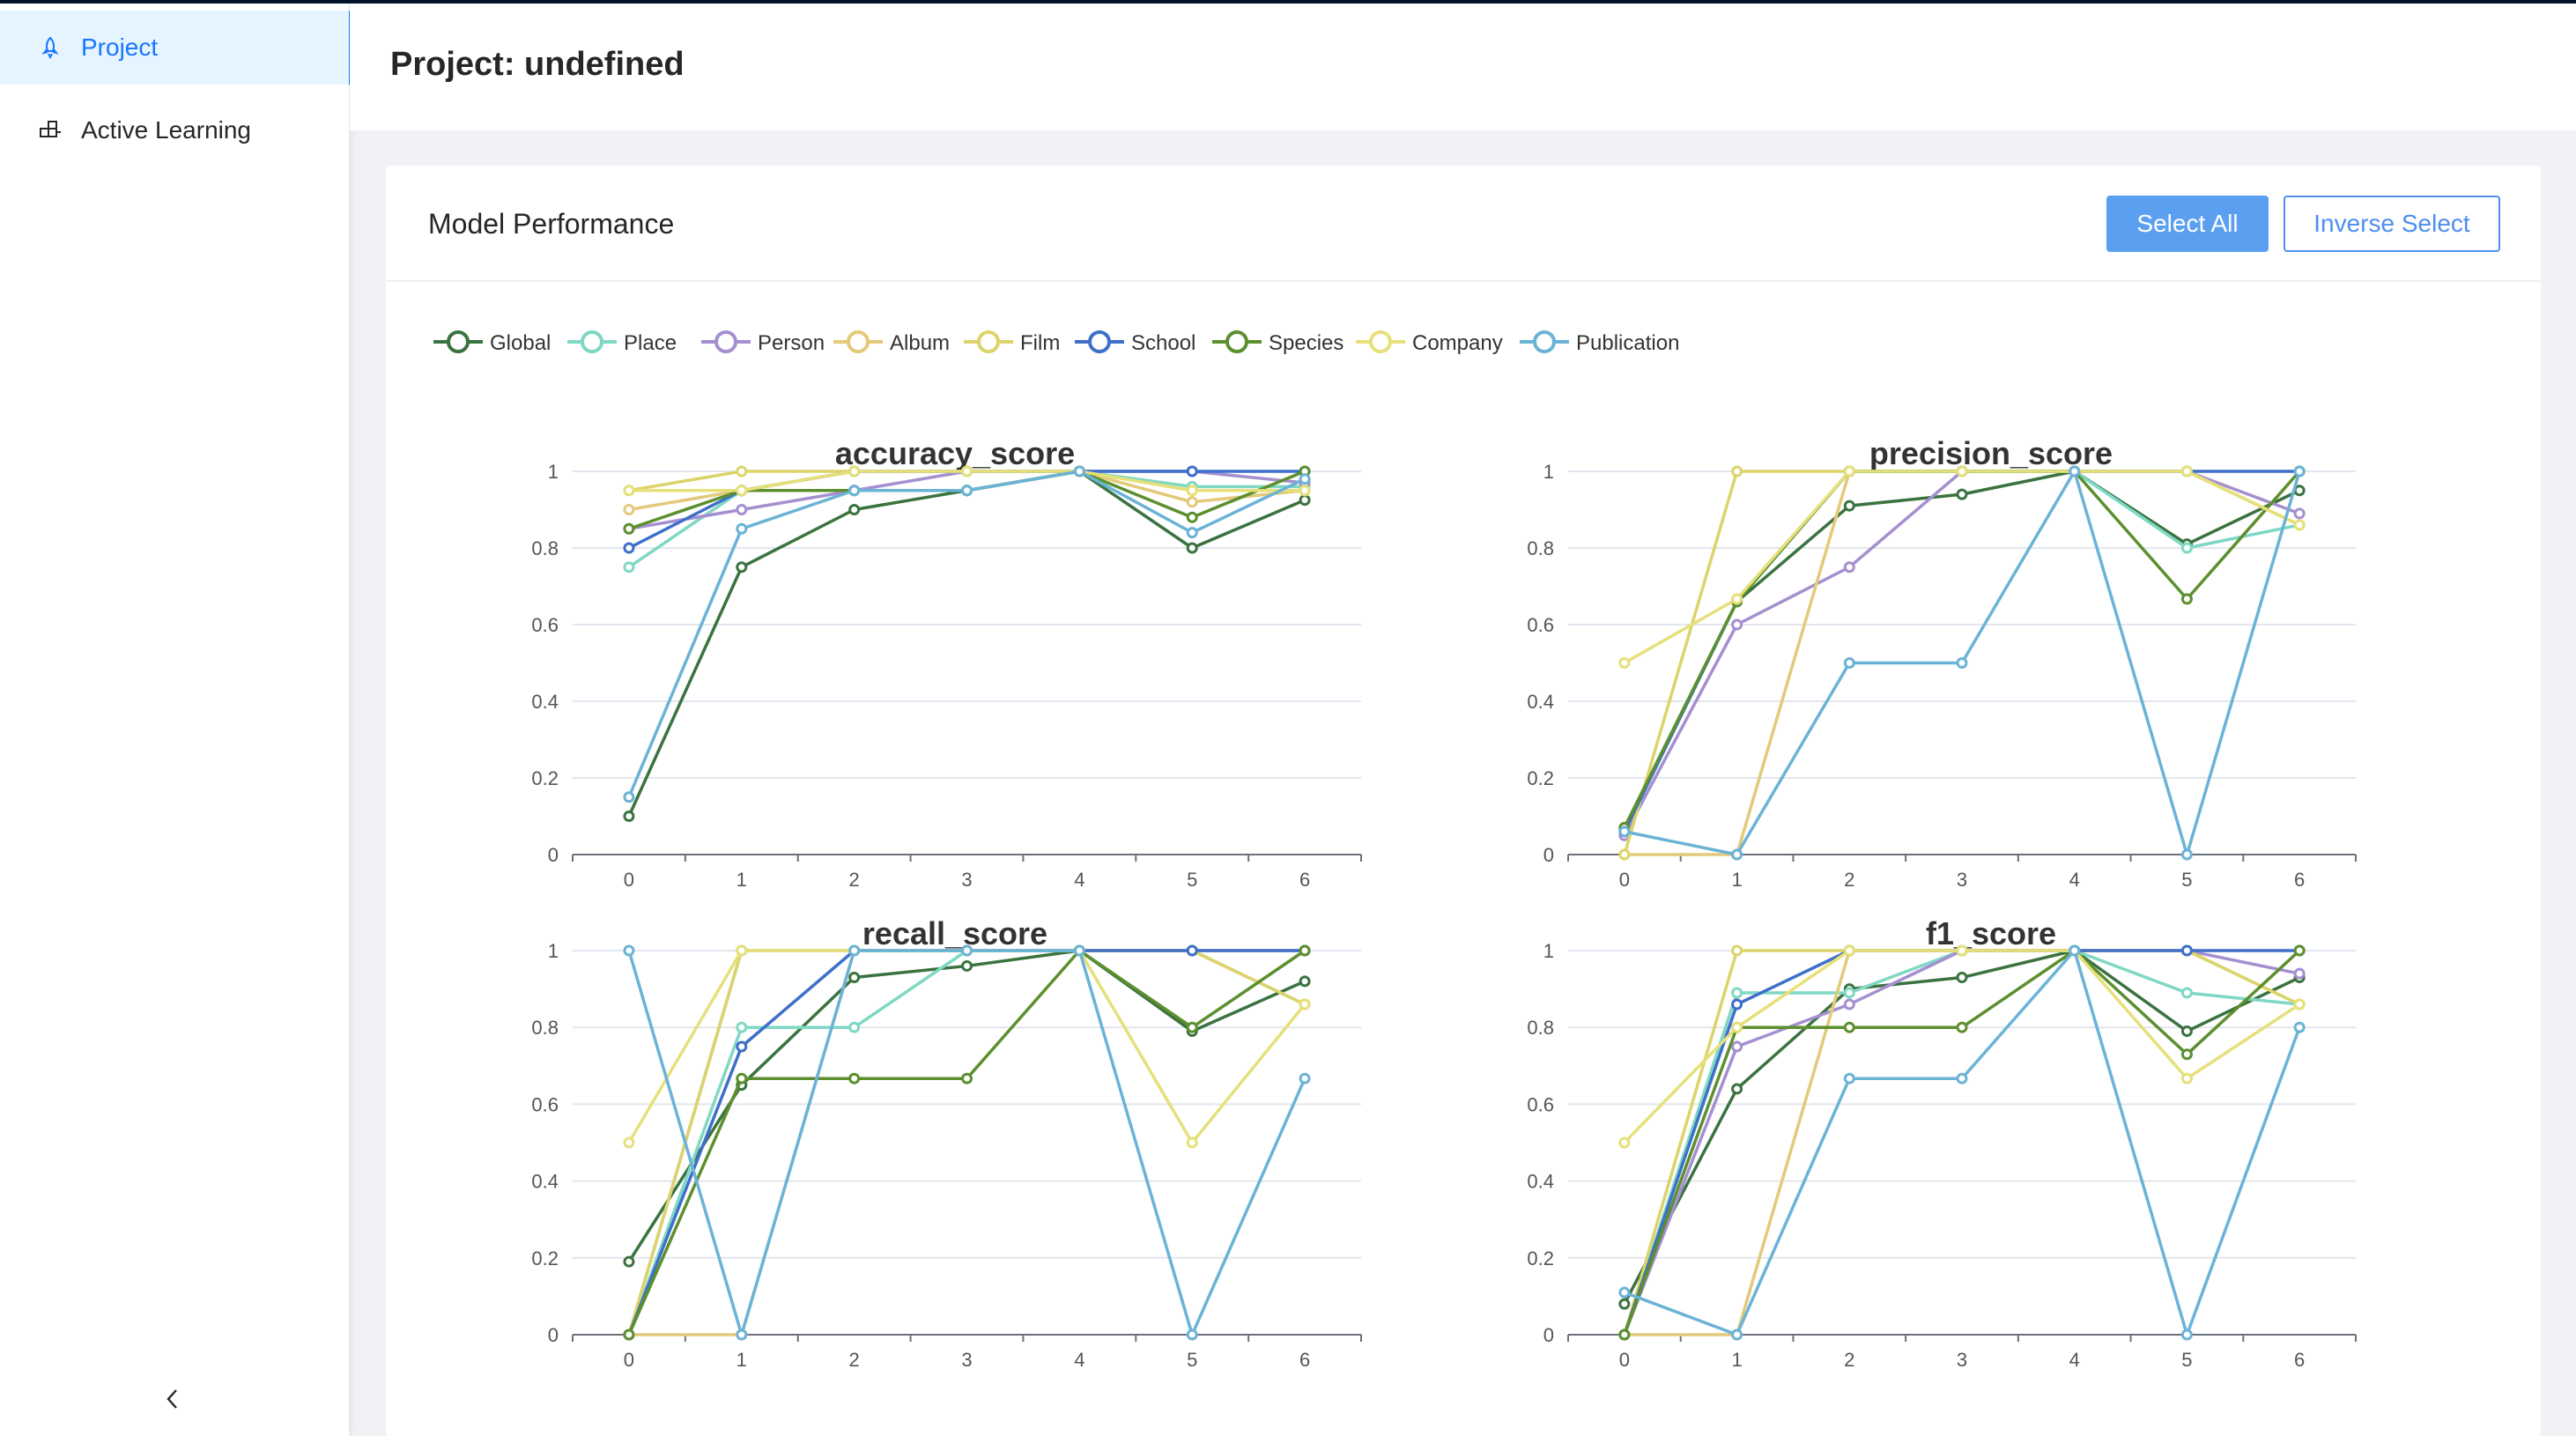 This screenshot has height=1436, width=2576. I want to click on series-species, so click(1962, 1142).